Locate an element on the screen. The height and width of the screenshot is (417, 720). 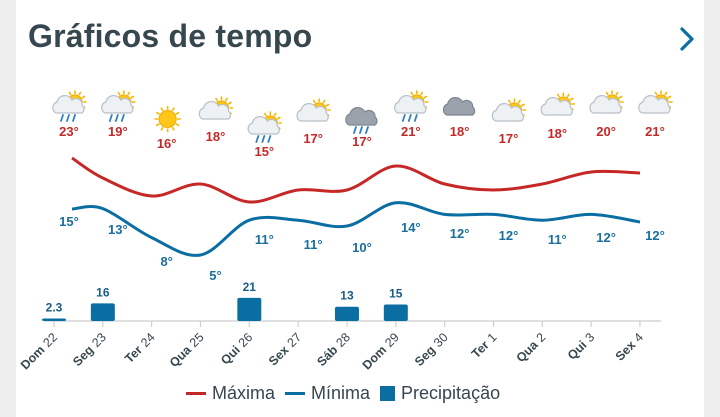
day-number: 23 is located at coordinates (99, 340).